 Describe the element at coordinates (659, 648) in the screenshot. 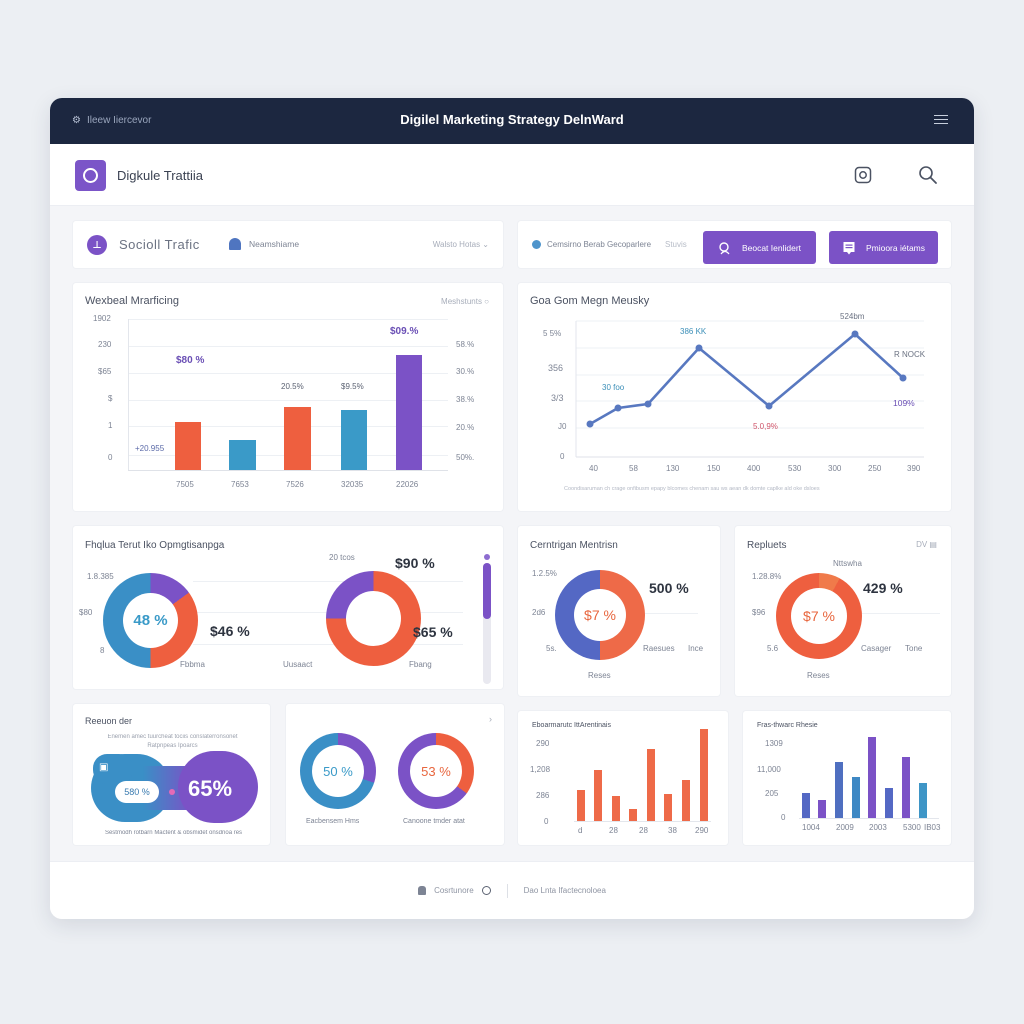

I see `donut-label: Raesues` at that location.